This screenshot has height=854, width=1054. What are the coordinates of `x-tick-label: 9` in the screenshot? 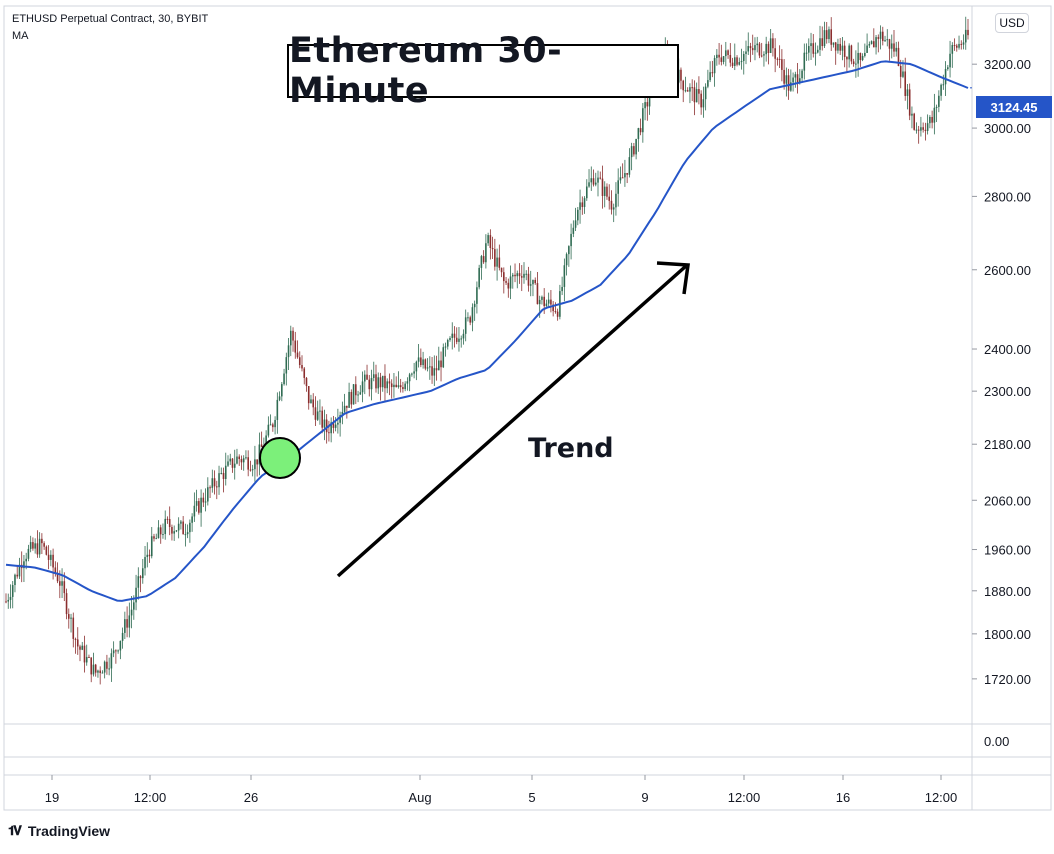 It's located at (644, 797).